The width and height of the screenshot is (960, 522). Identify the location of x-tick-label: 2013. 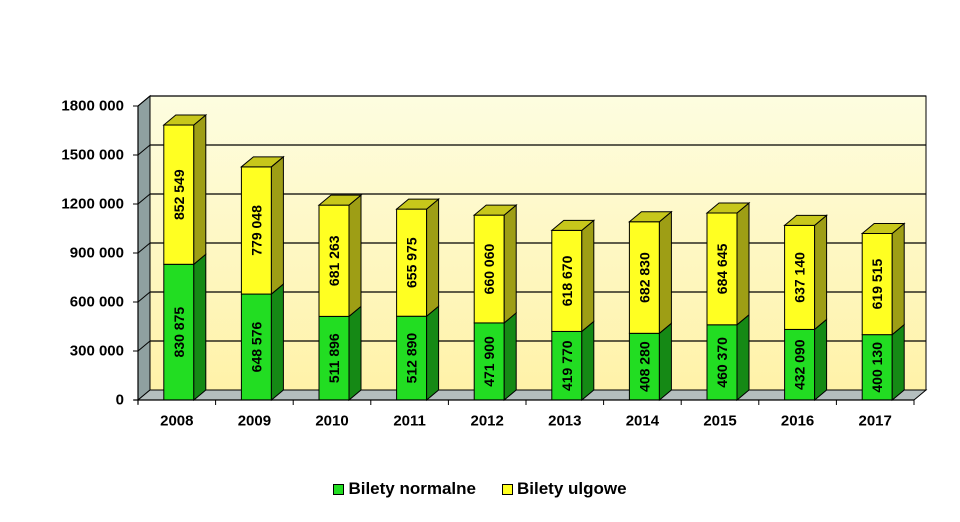
(564, 421).